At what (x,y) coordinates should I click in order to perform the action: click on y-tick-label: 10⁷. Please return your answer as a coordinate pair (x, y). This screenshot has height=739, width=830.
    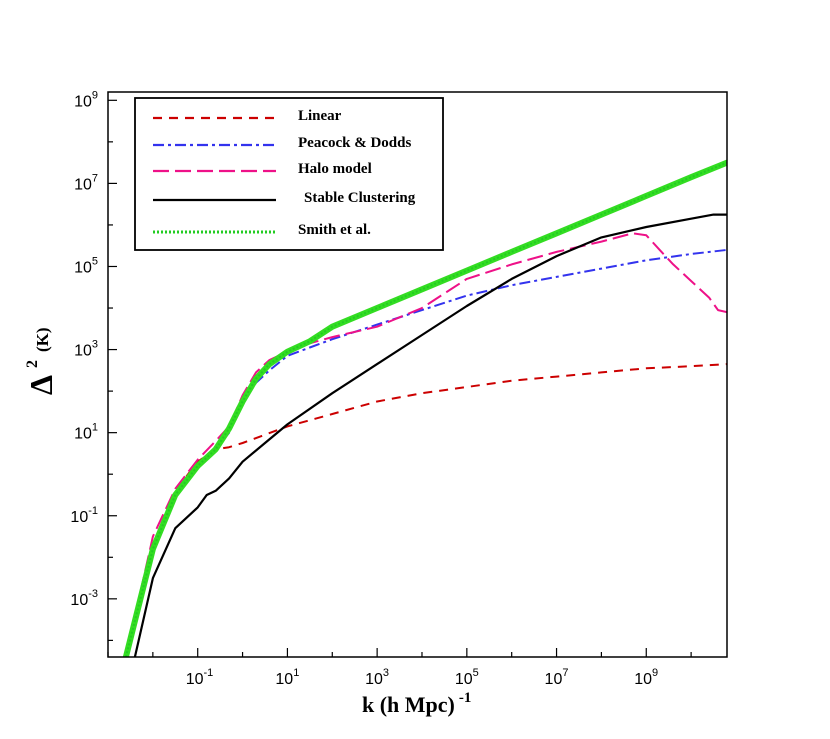
    Looking at the image, I should click on (86, 182).